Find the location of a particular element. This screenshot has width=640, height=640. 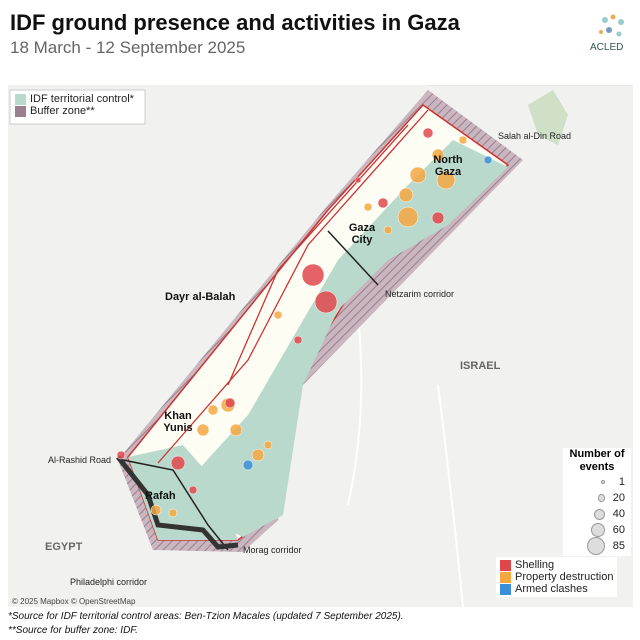

size-label: 20 is located at coordinates (618, 498).